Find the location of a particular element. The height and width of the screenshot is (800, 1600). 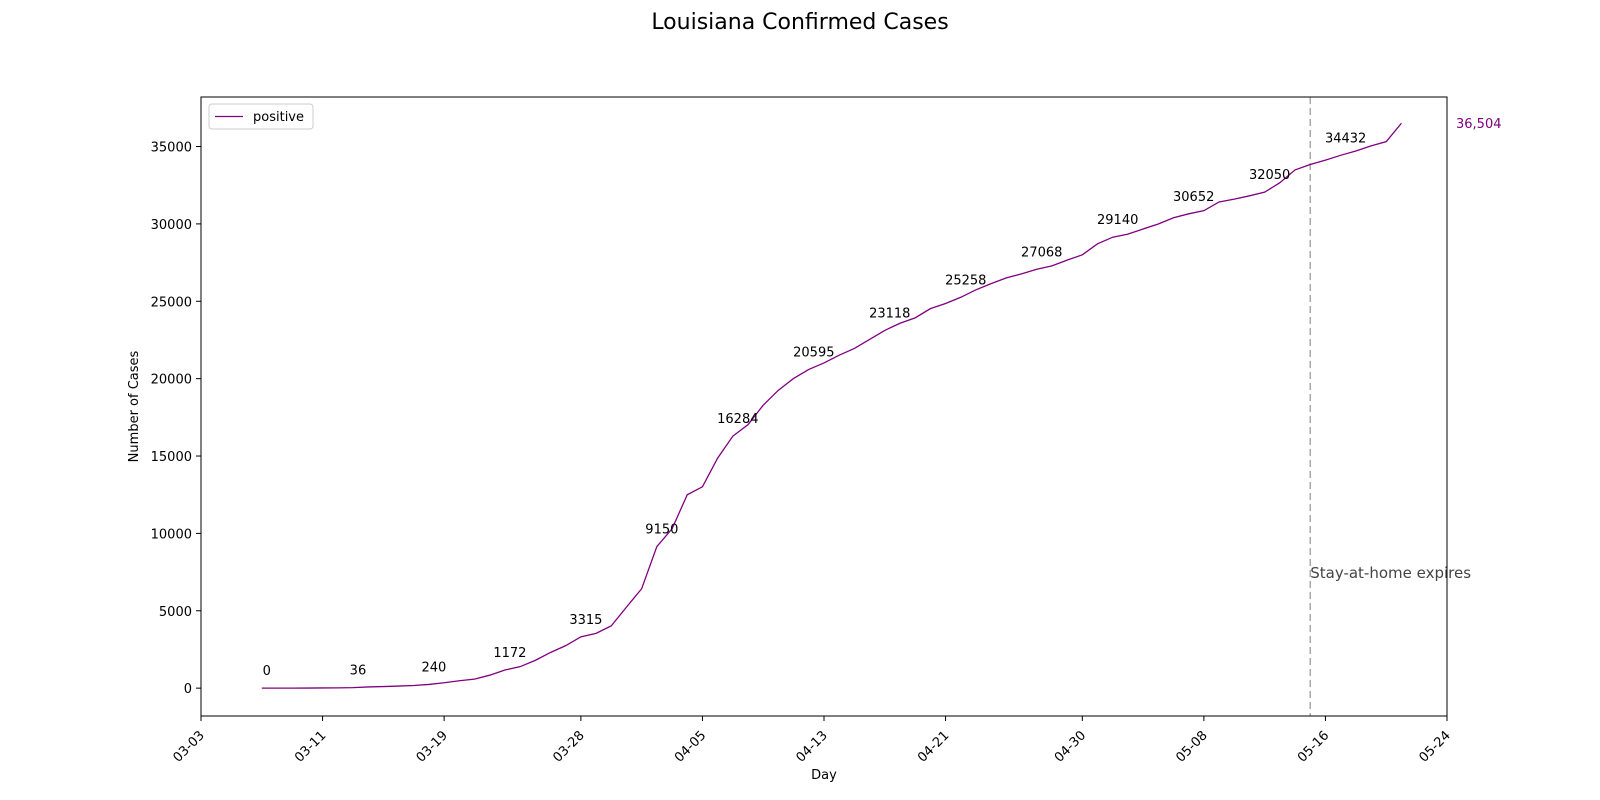

y-tick-label: 20000 is located at coordinates (171, 380).